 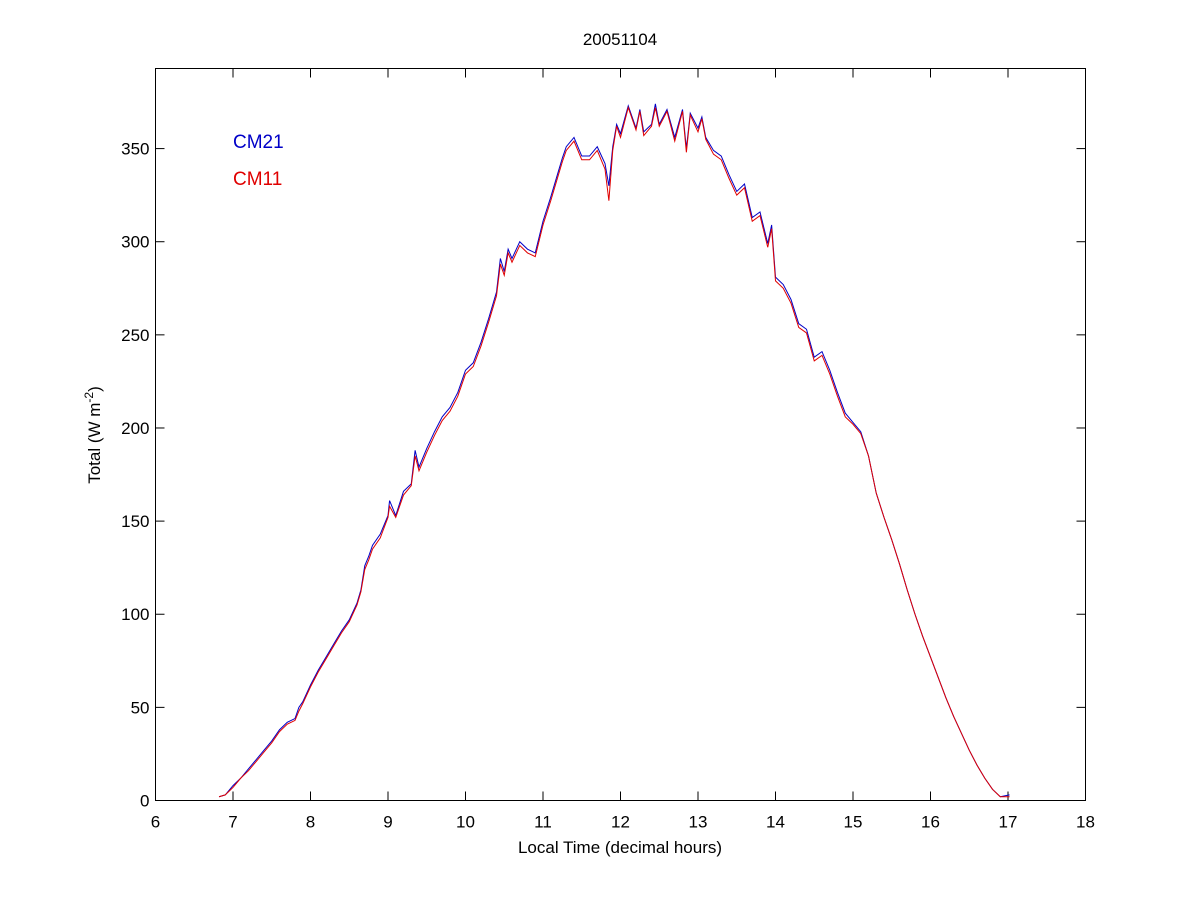 I want to click on y-tick-label: 100, so click(x=135, y=614).